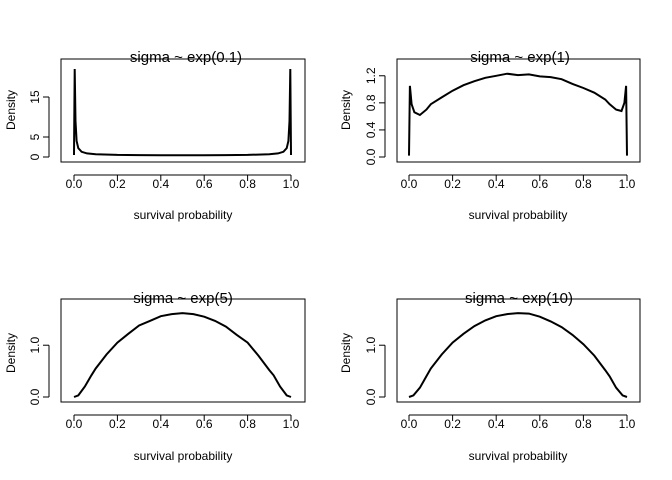 This screenshot has width=672, height=480. What do you see at coordinates (375, 116) in the screenshot?
I see `y-axis: 0.0 0.4 0.8 1.2` at bounding box center [375, 116].